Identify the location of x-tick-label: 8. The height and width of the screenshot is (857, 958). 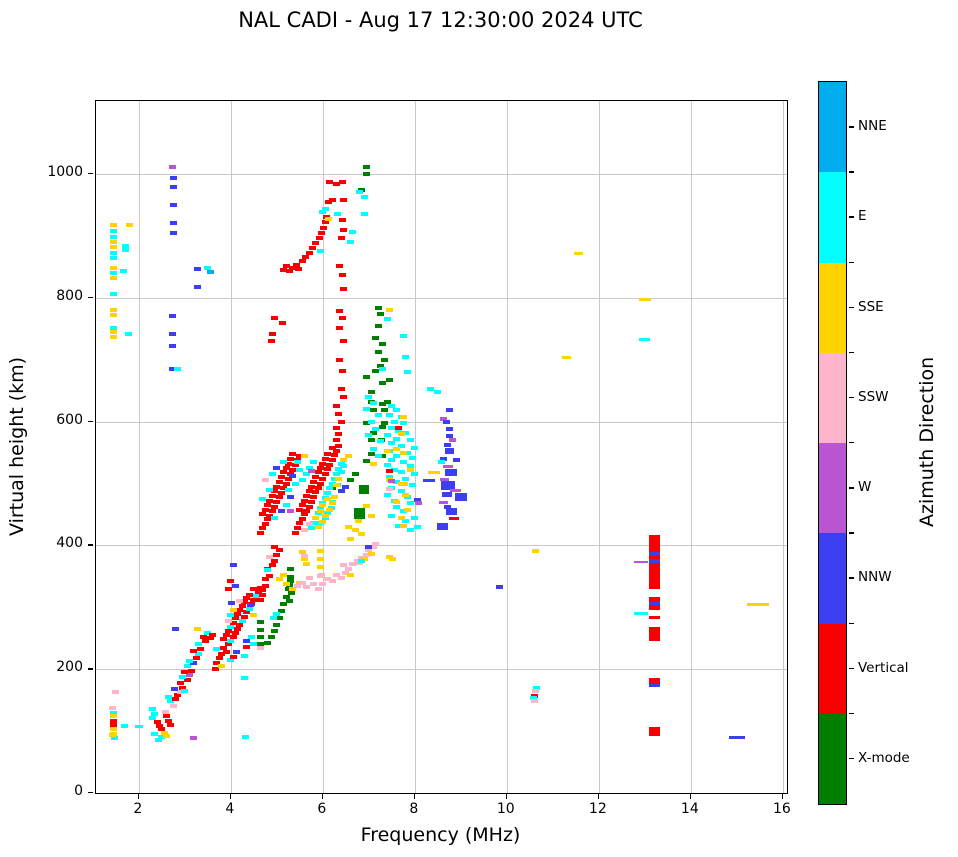
(414, 809).